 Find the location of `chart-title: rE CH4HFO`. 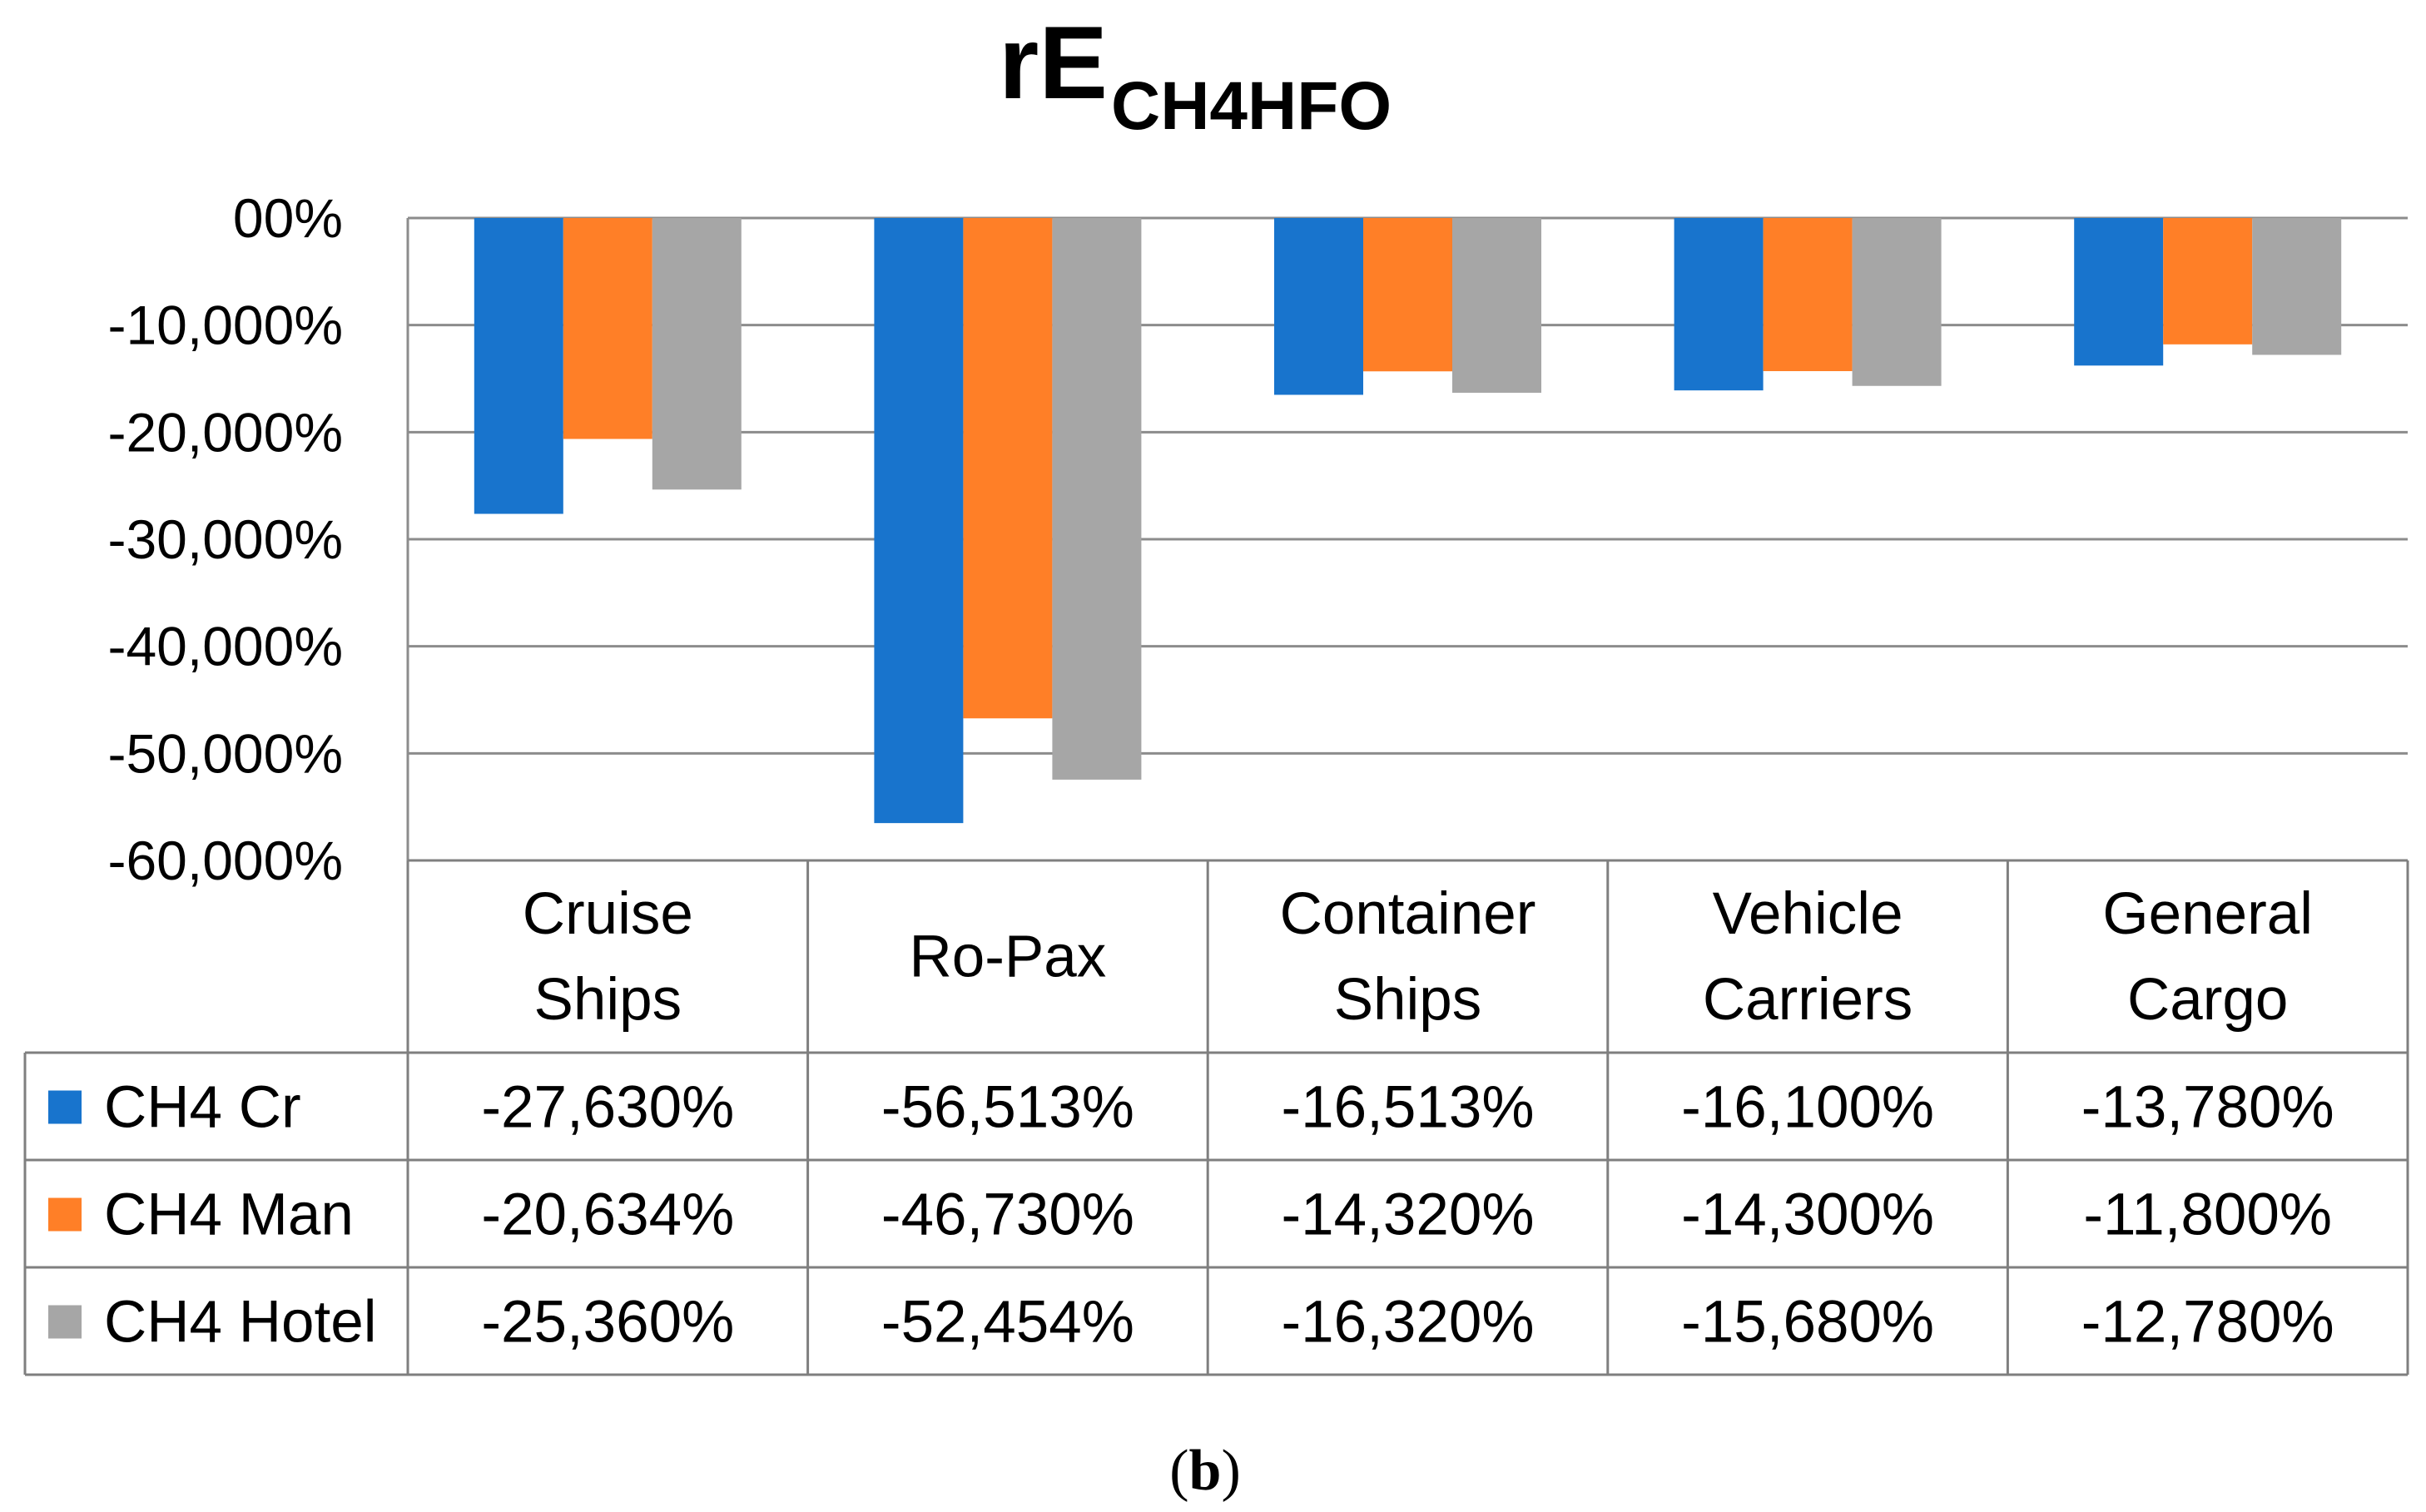

chart-title: rE CH4HFO is located at coordinates (1195, 75).